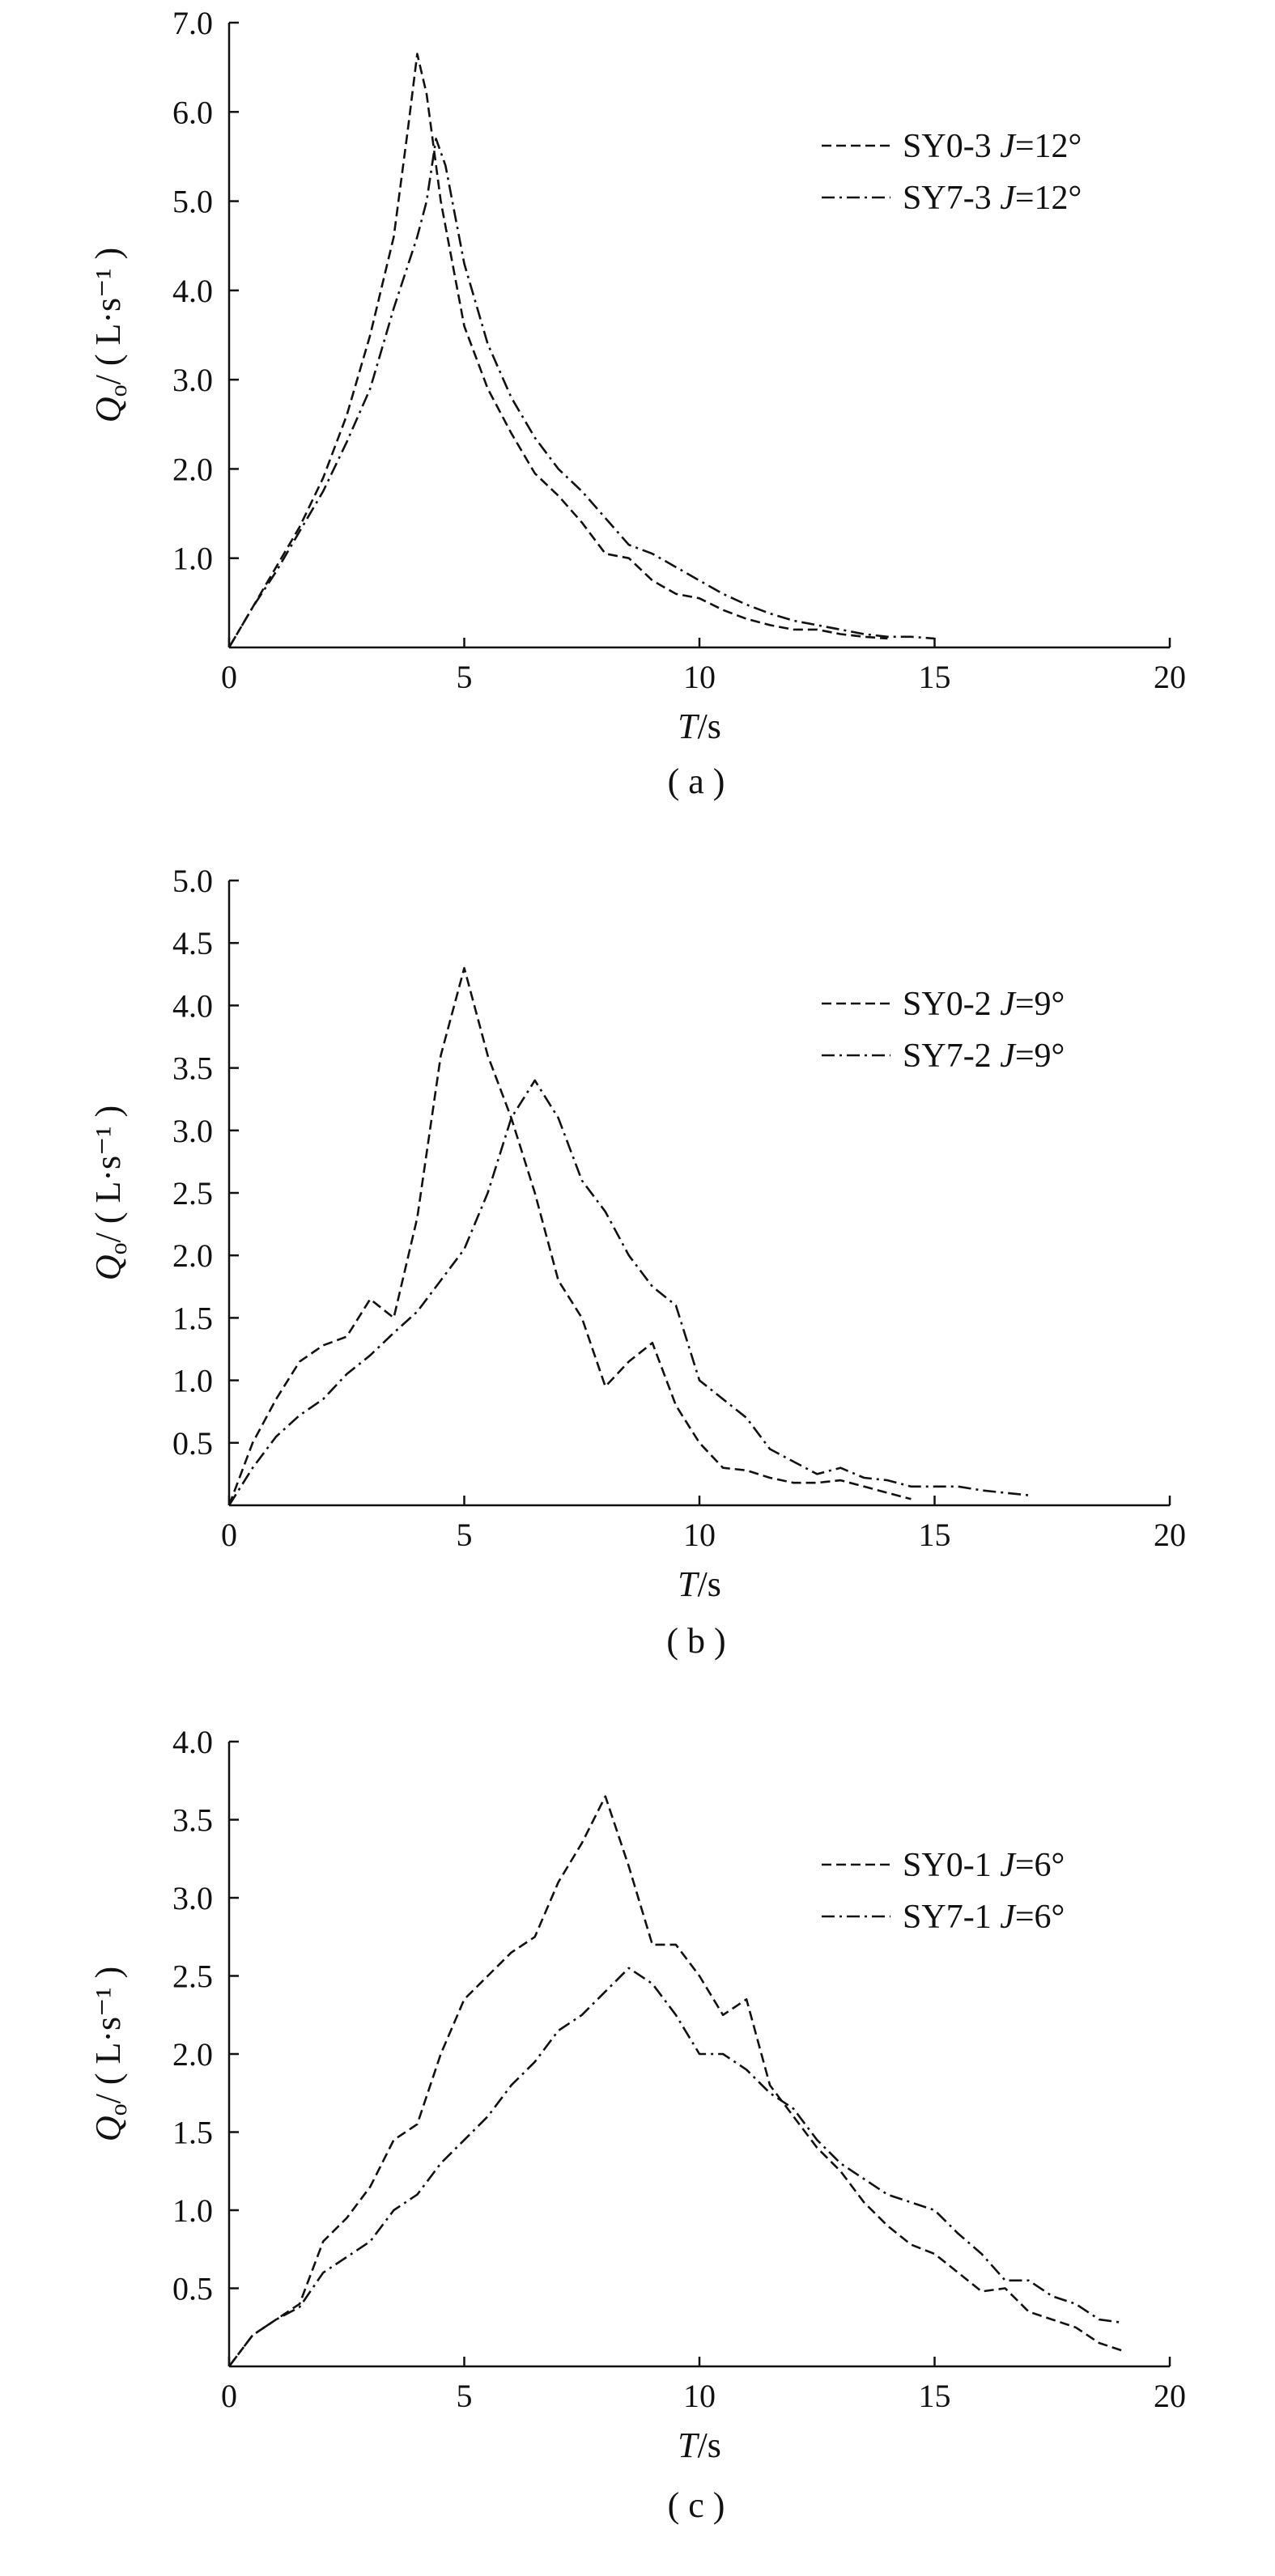  Describe the element at coordinates (984, 1917) in the screenshot. I see `legend-label-2: SY7-1 J=6°` at that location.